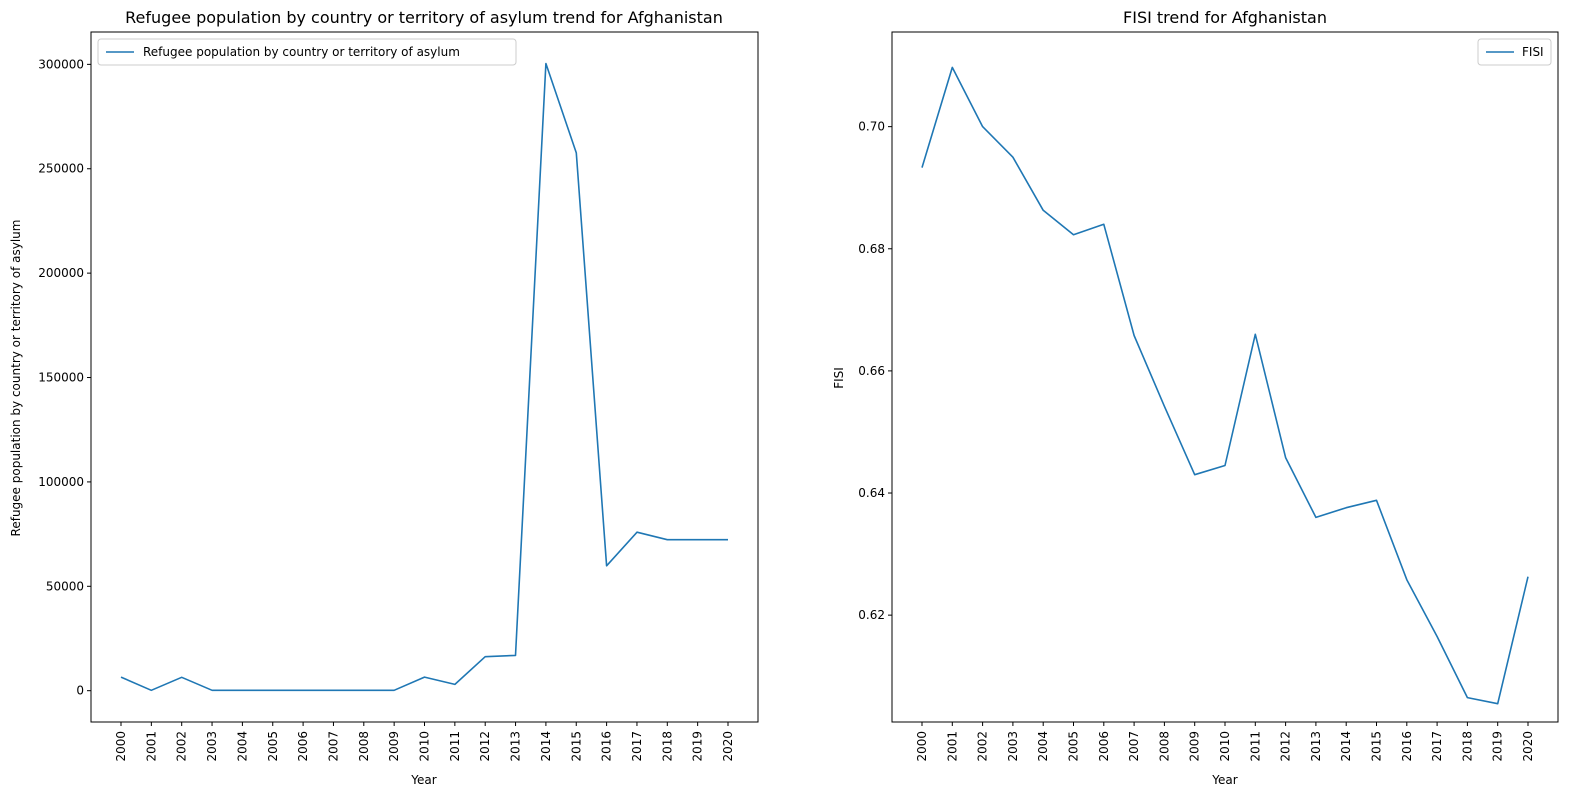 This screenshot has width=1574, height=799. What do you see at coordinates (1134, 746) in the screenshot?
I see `fisi-x-tick-label: 2007` at bounding box center [1134, 746].